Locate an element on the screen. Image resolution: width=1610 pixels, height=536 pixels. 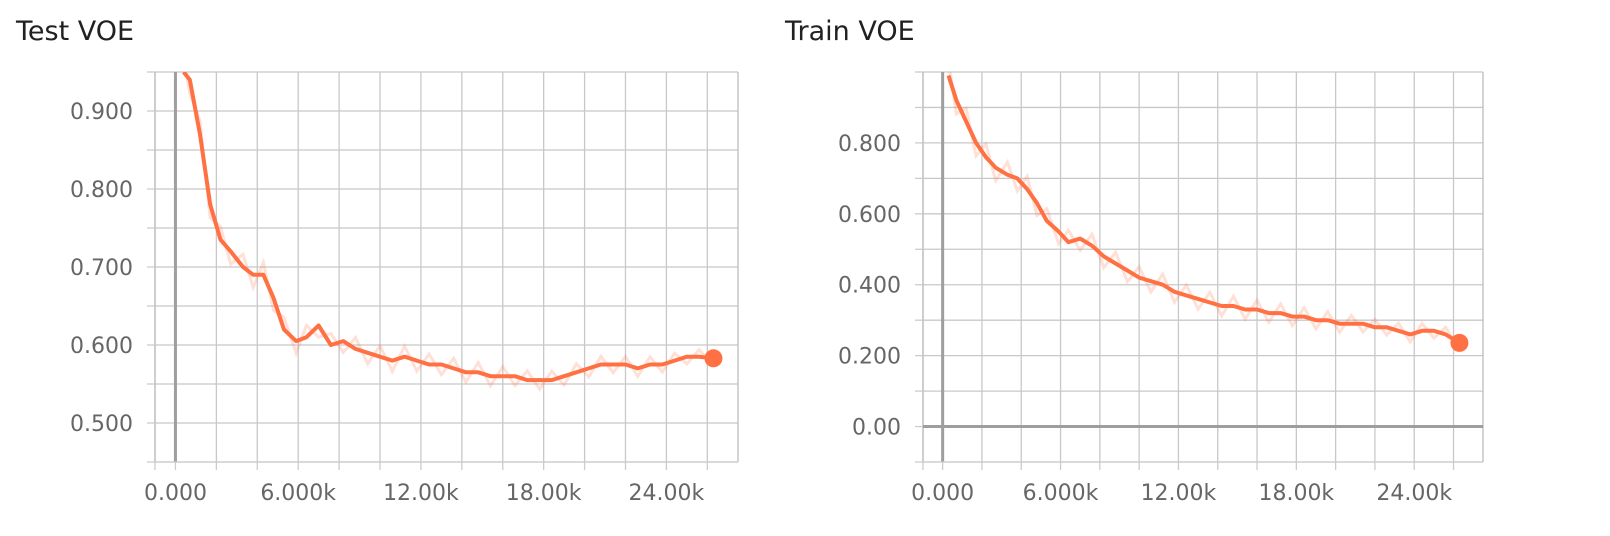
train-voe-x-tick-label: 18.00k is located at coordinates (1296, 493).